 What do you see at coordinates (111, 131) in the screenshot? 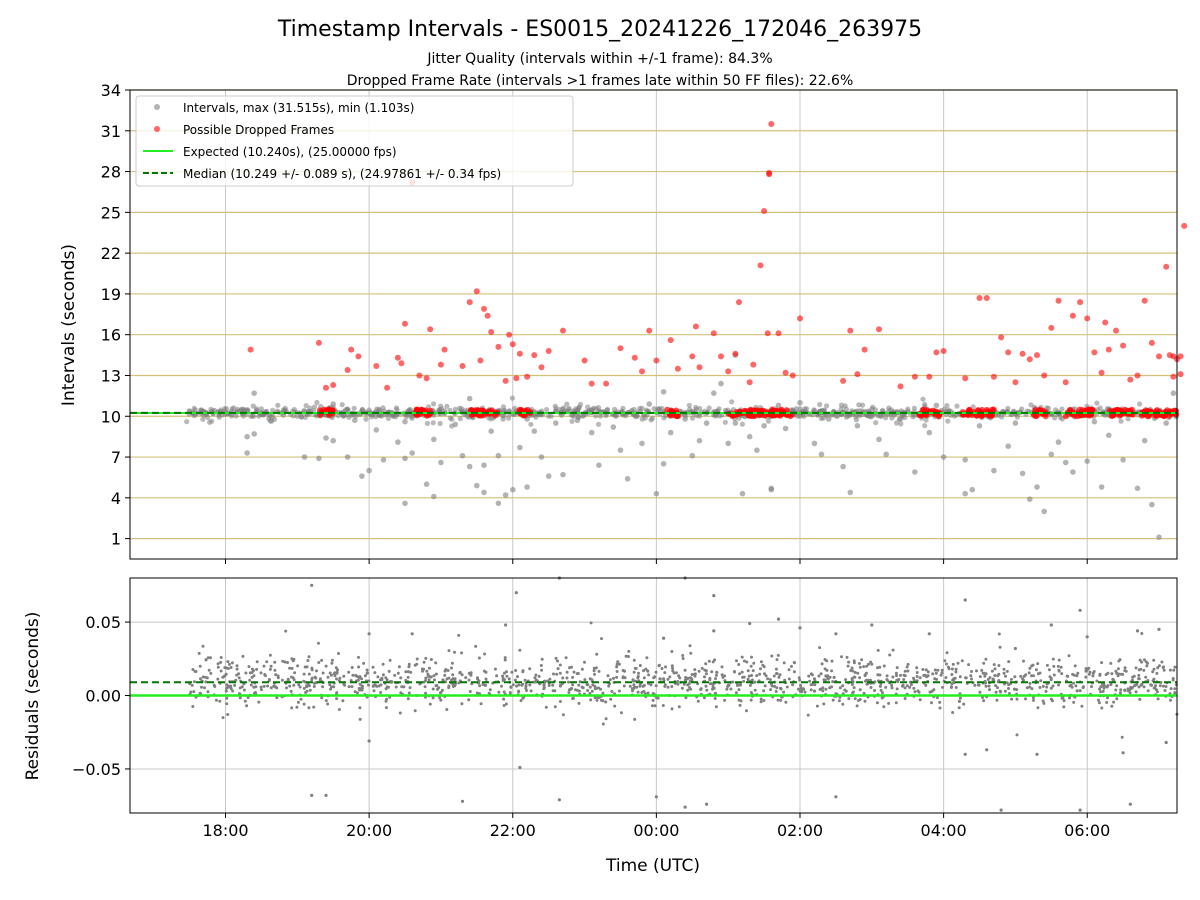
I see `intervals-y-tick-label: 31` at bounding box center [111, 131].